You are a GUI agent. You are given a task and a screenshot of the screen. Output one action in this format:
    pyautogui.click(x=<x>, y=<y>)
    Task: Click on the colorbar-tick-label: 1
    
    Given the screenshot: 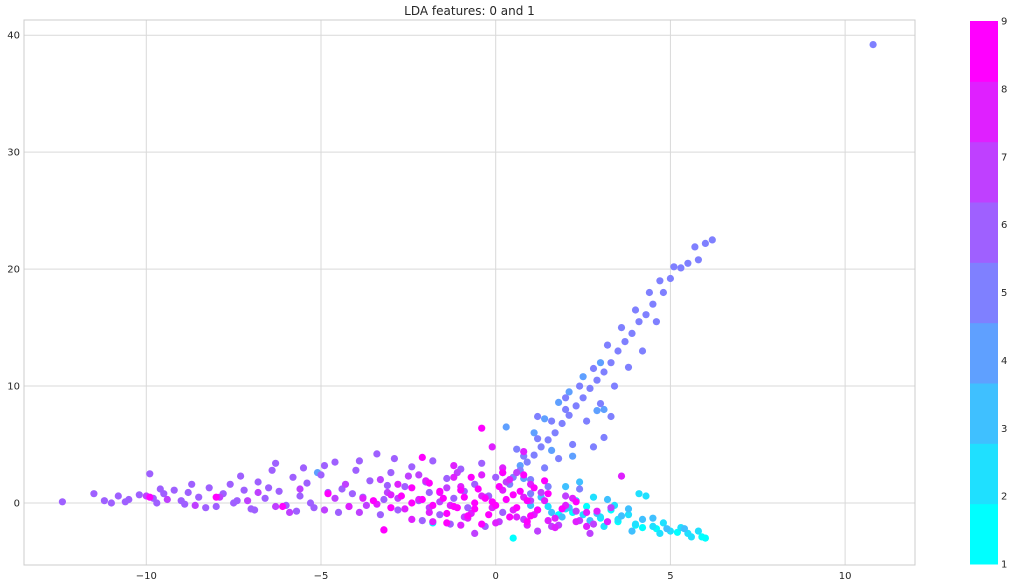 What is the action you would take?
    pyautogui.click(x=1004, y=565)
    